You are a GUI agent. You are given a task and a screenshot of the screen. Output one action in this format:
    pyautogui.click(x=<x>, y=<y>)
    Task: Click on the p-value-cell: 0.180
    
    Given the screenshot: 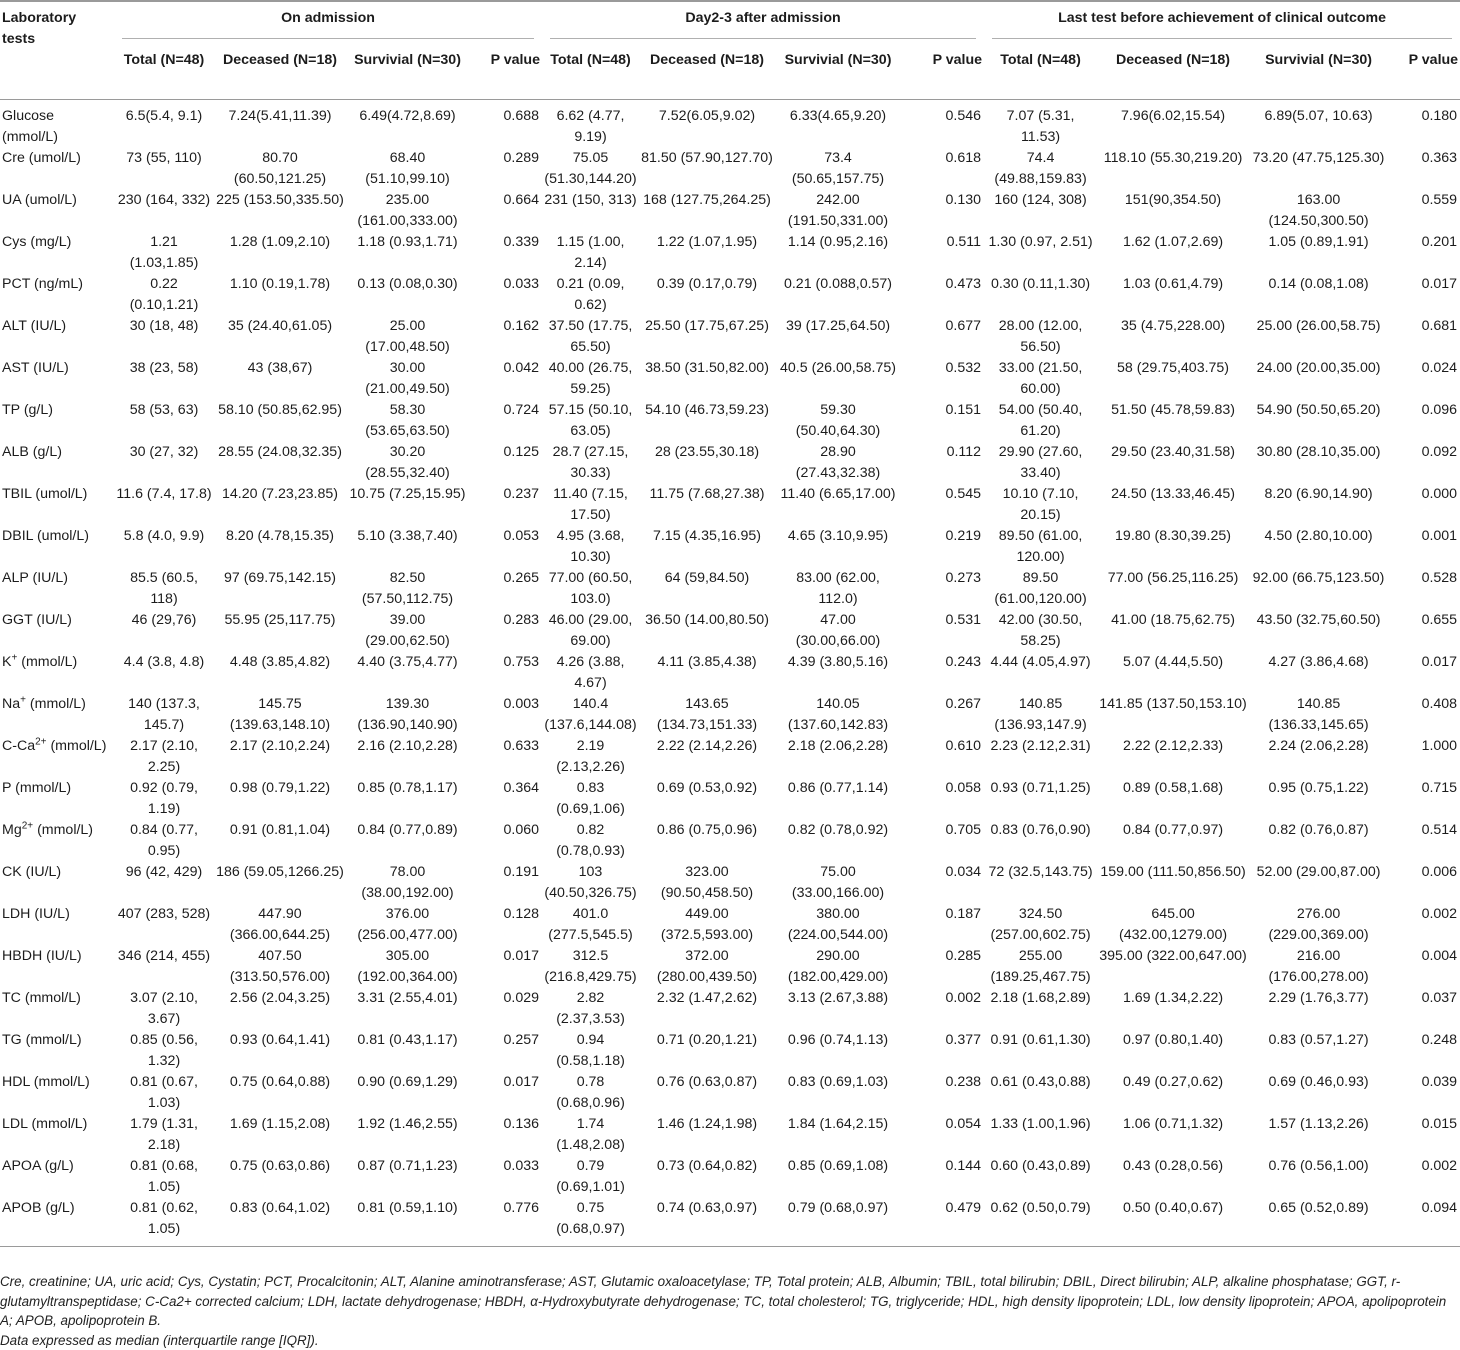 What is the action you would take?
    pyautogui.click(x=1424, y=124)
    